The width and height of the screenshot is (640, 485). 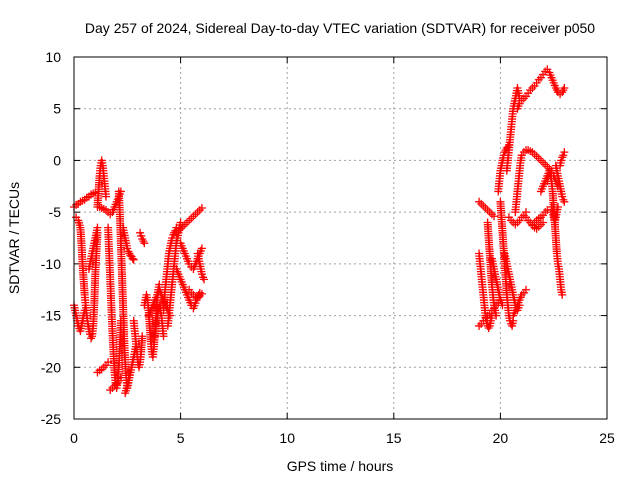 I want to click on x-tick-label: 20, so click(x=501, y=438).